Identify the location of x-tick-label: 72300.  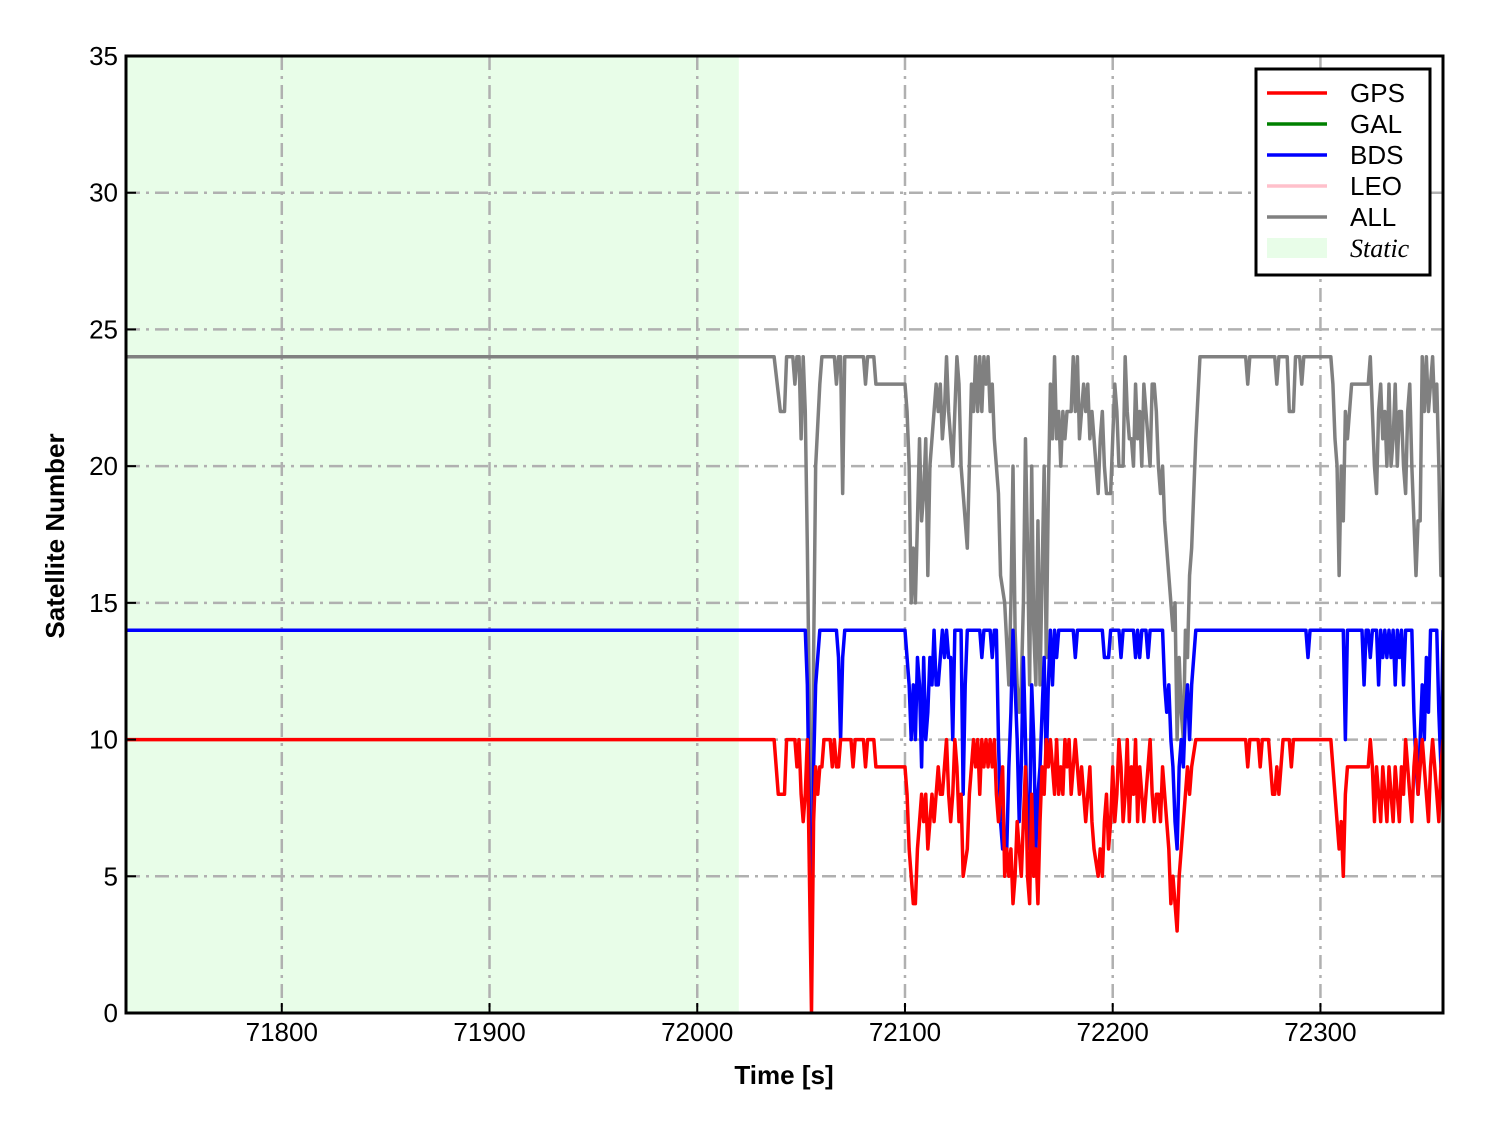
(1320, 1032).